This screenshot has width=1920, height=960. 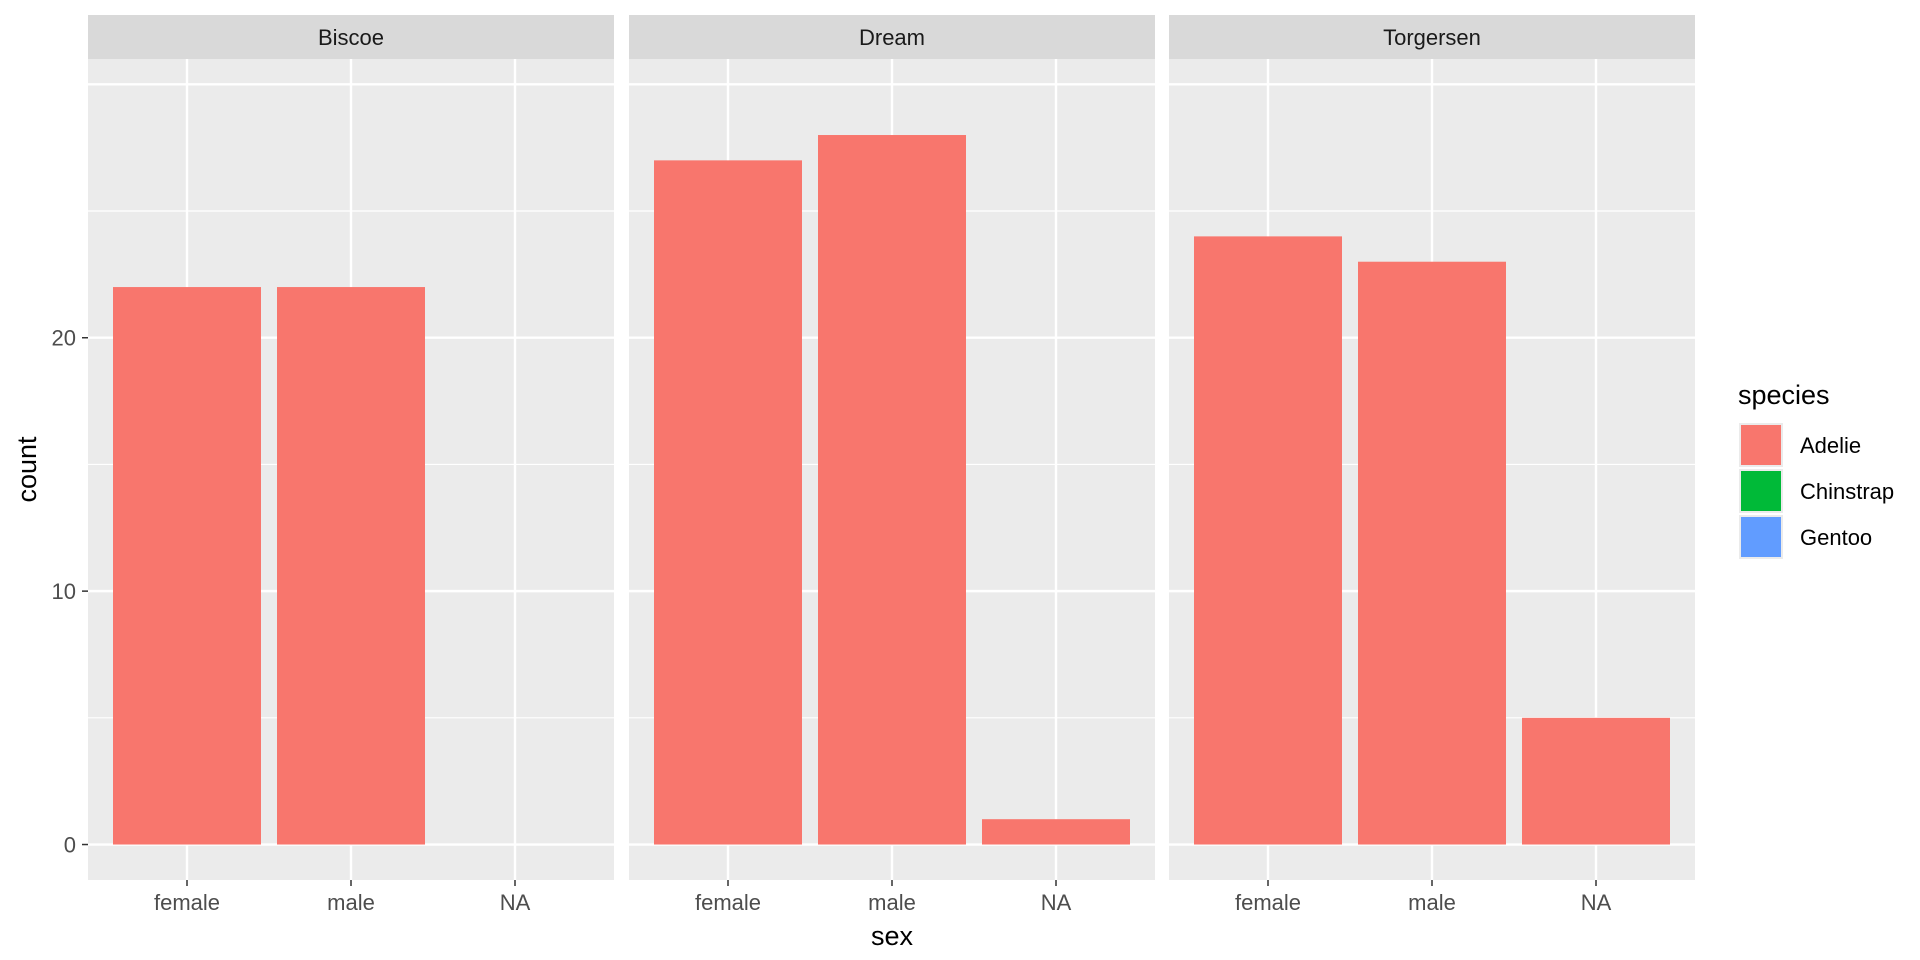 What do you see at coordinates (1761, 537) in the screenshot?
I see `legend-swatch-gentoo` at bounding box center [1761, 537].